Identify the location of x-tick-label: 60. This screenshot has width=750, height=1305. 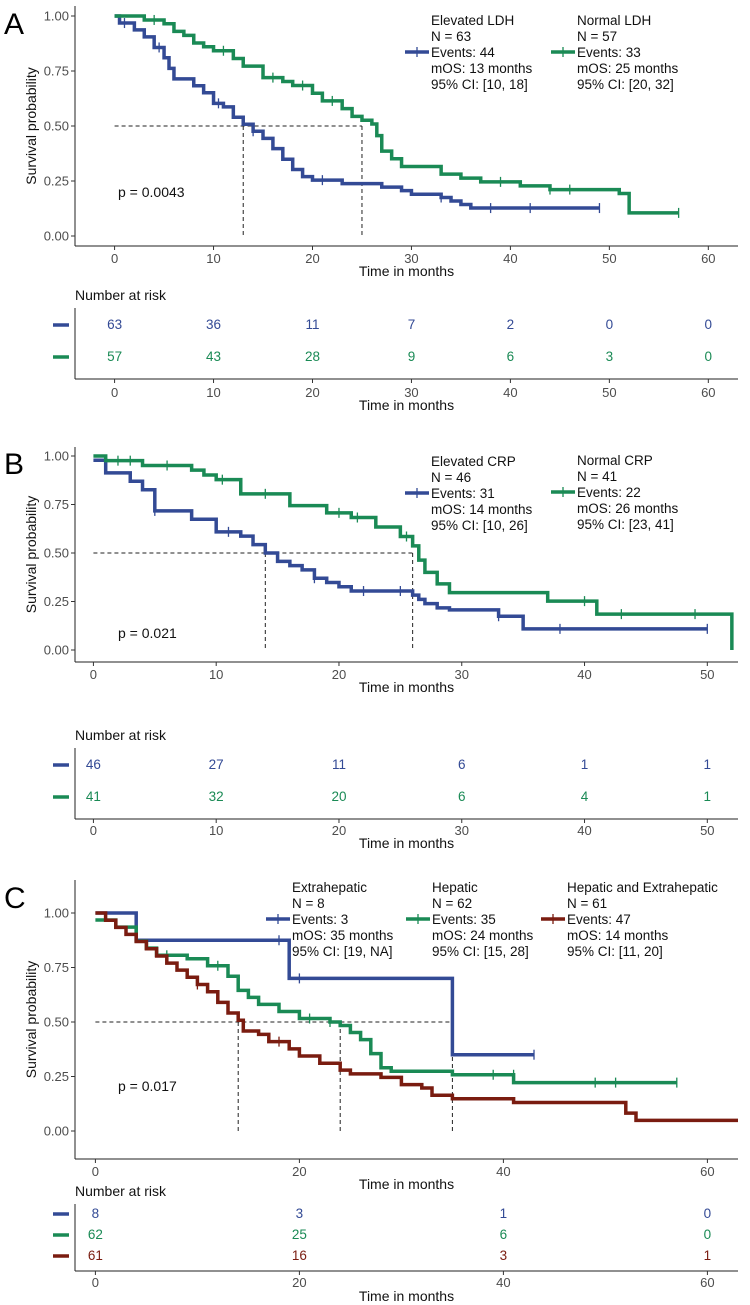
(707, 1171).